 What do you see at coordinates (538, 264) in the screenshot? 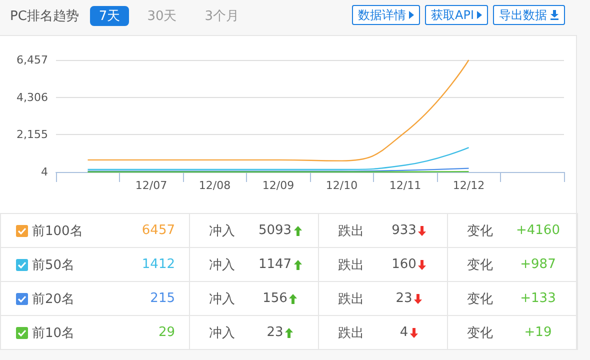
I see `text: +987` at bounding box center [538, 264].